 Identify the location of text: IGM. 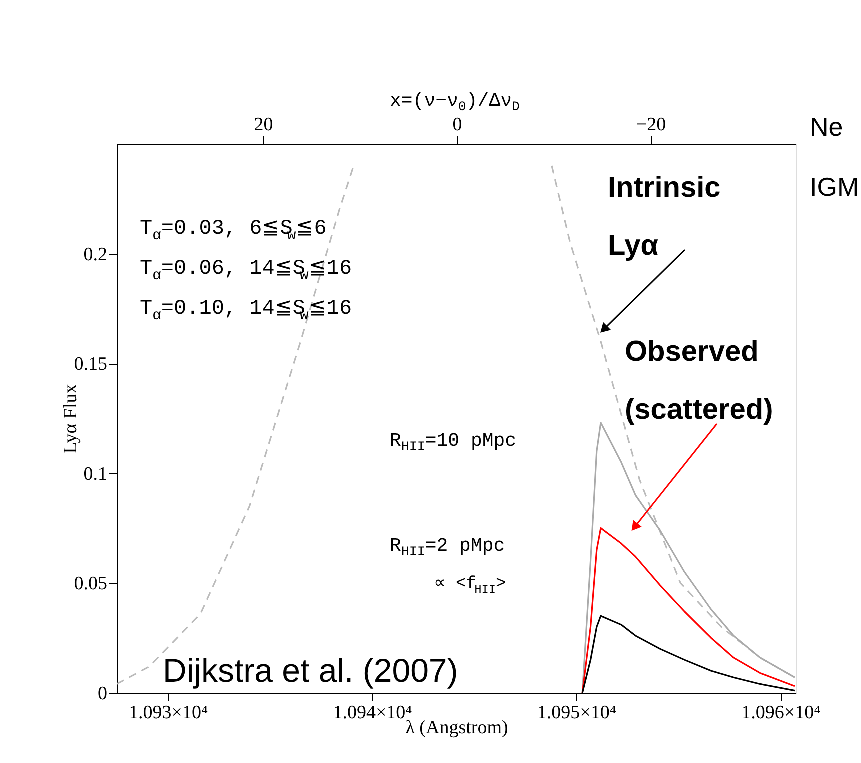
(835, 187).